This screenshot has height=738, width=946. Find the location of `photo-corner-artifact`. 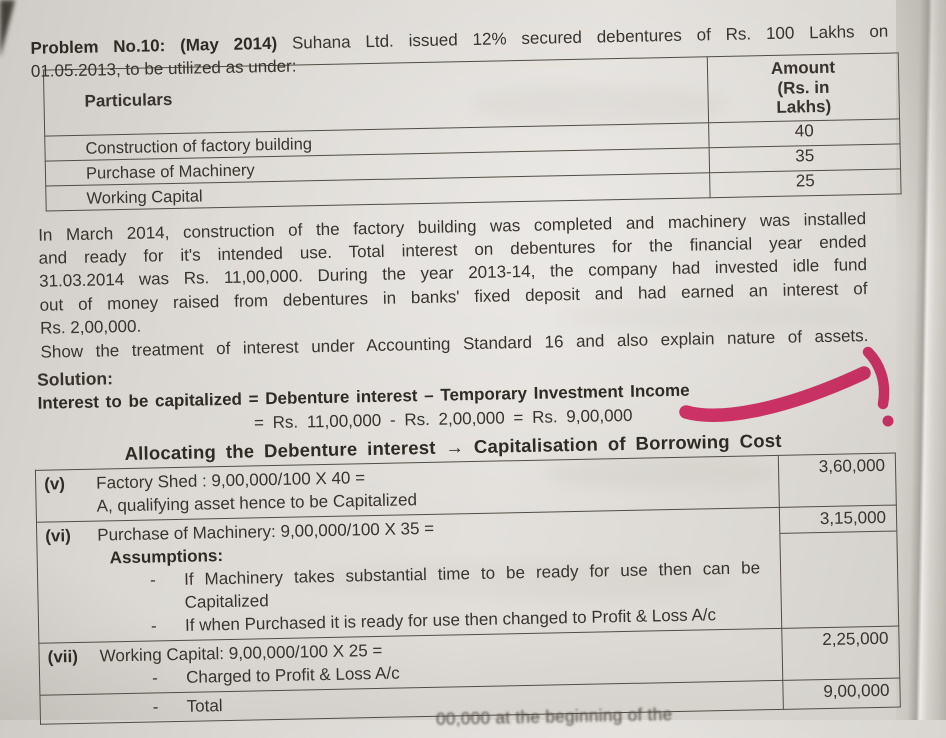

photo-corner-artifact is located at coordinates (7, 29).